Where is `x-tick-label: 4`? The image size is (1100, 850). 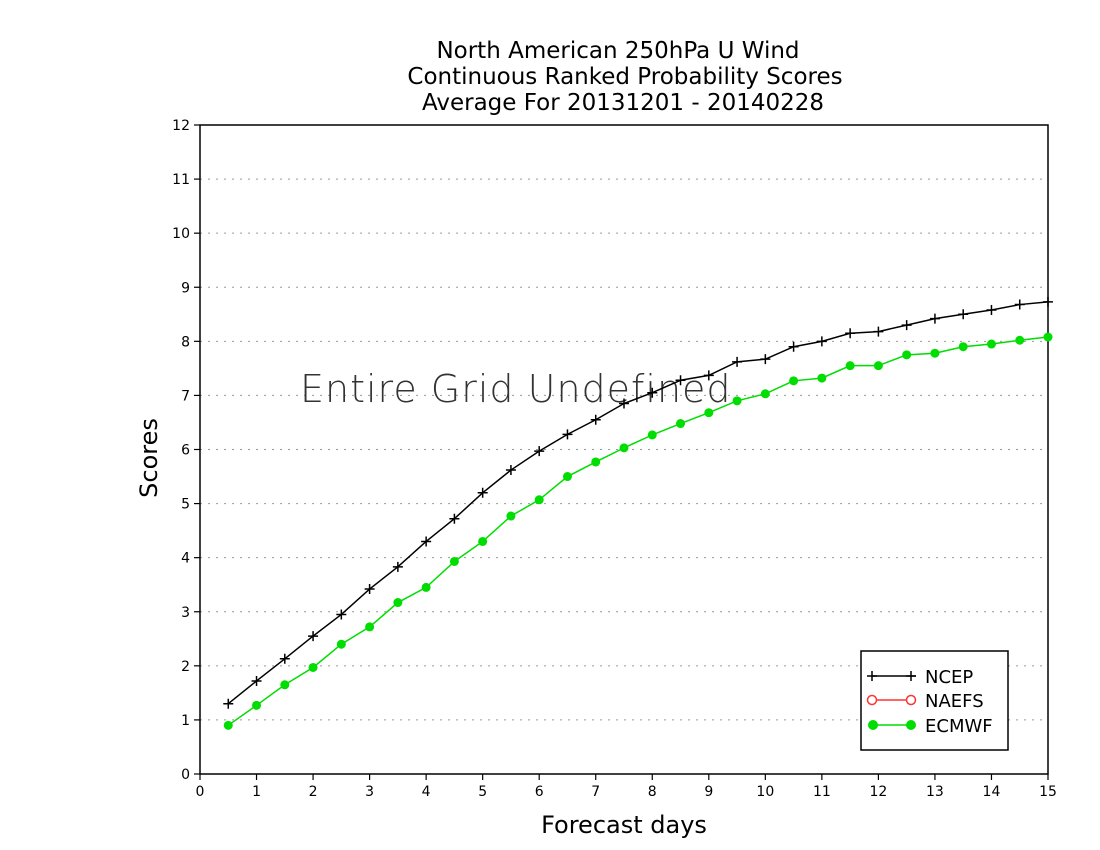 x-tick-label: 4 is located at coordinates (426, 792).